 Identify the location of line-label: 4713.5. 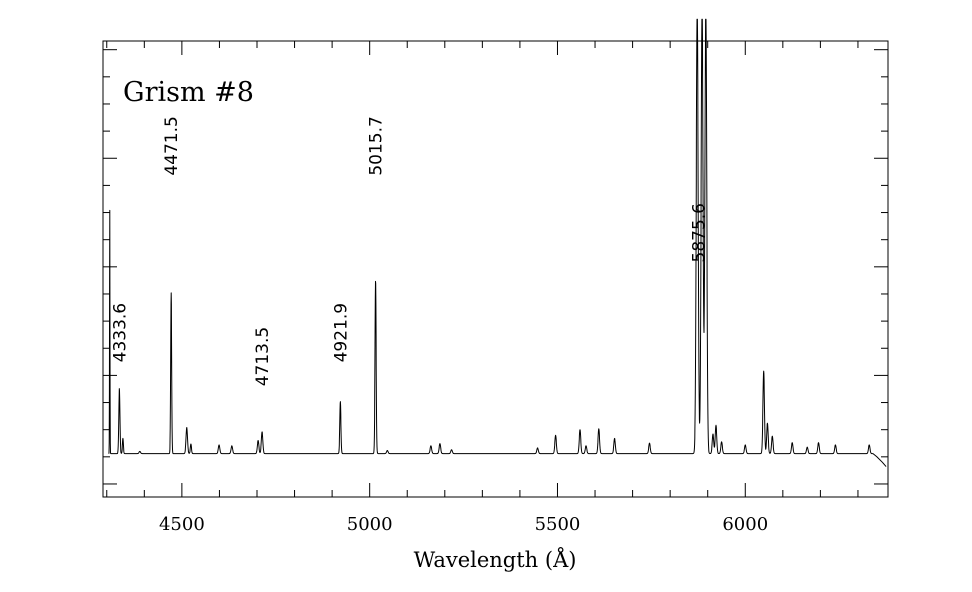
(263, 356).